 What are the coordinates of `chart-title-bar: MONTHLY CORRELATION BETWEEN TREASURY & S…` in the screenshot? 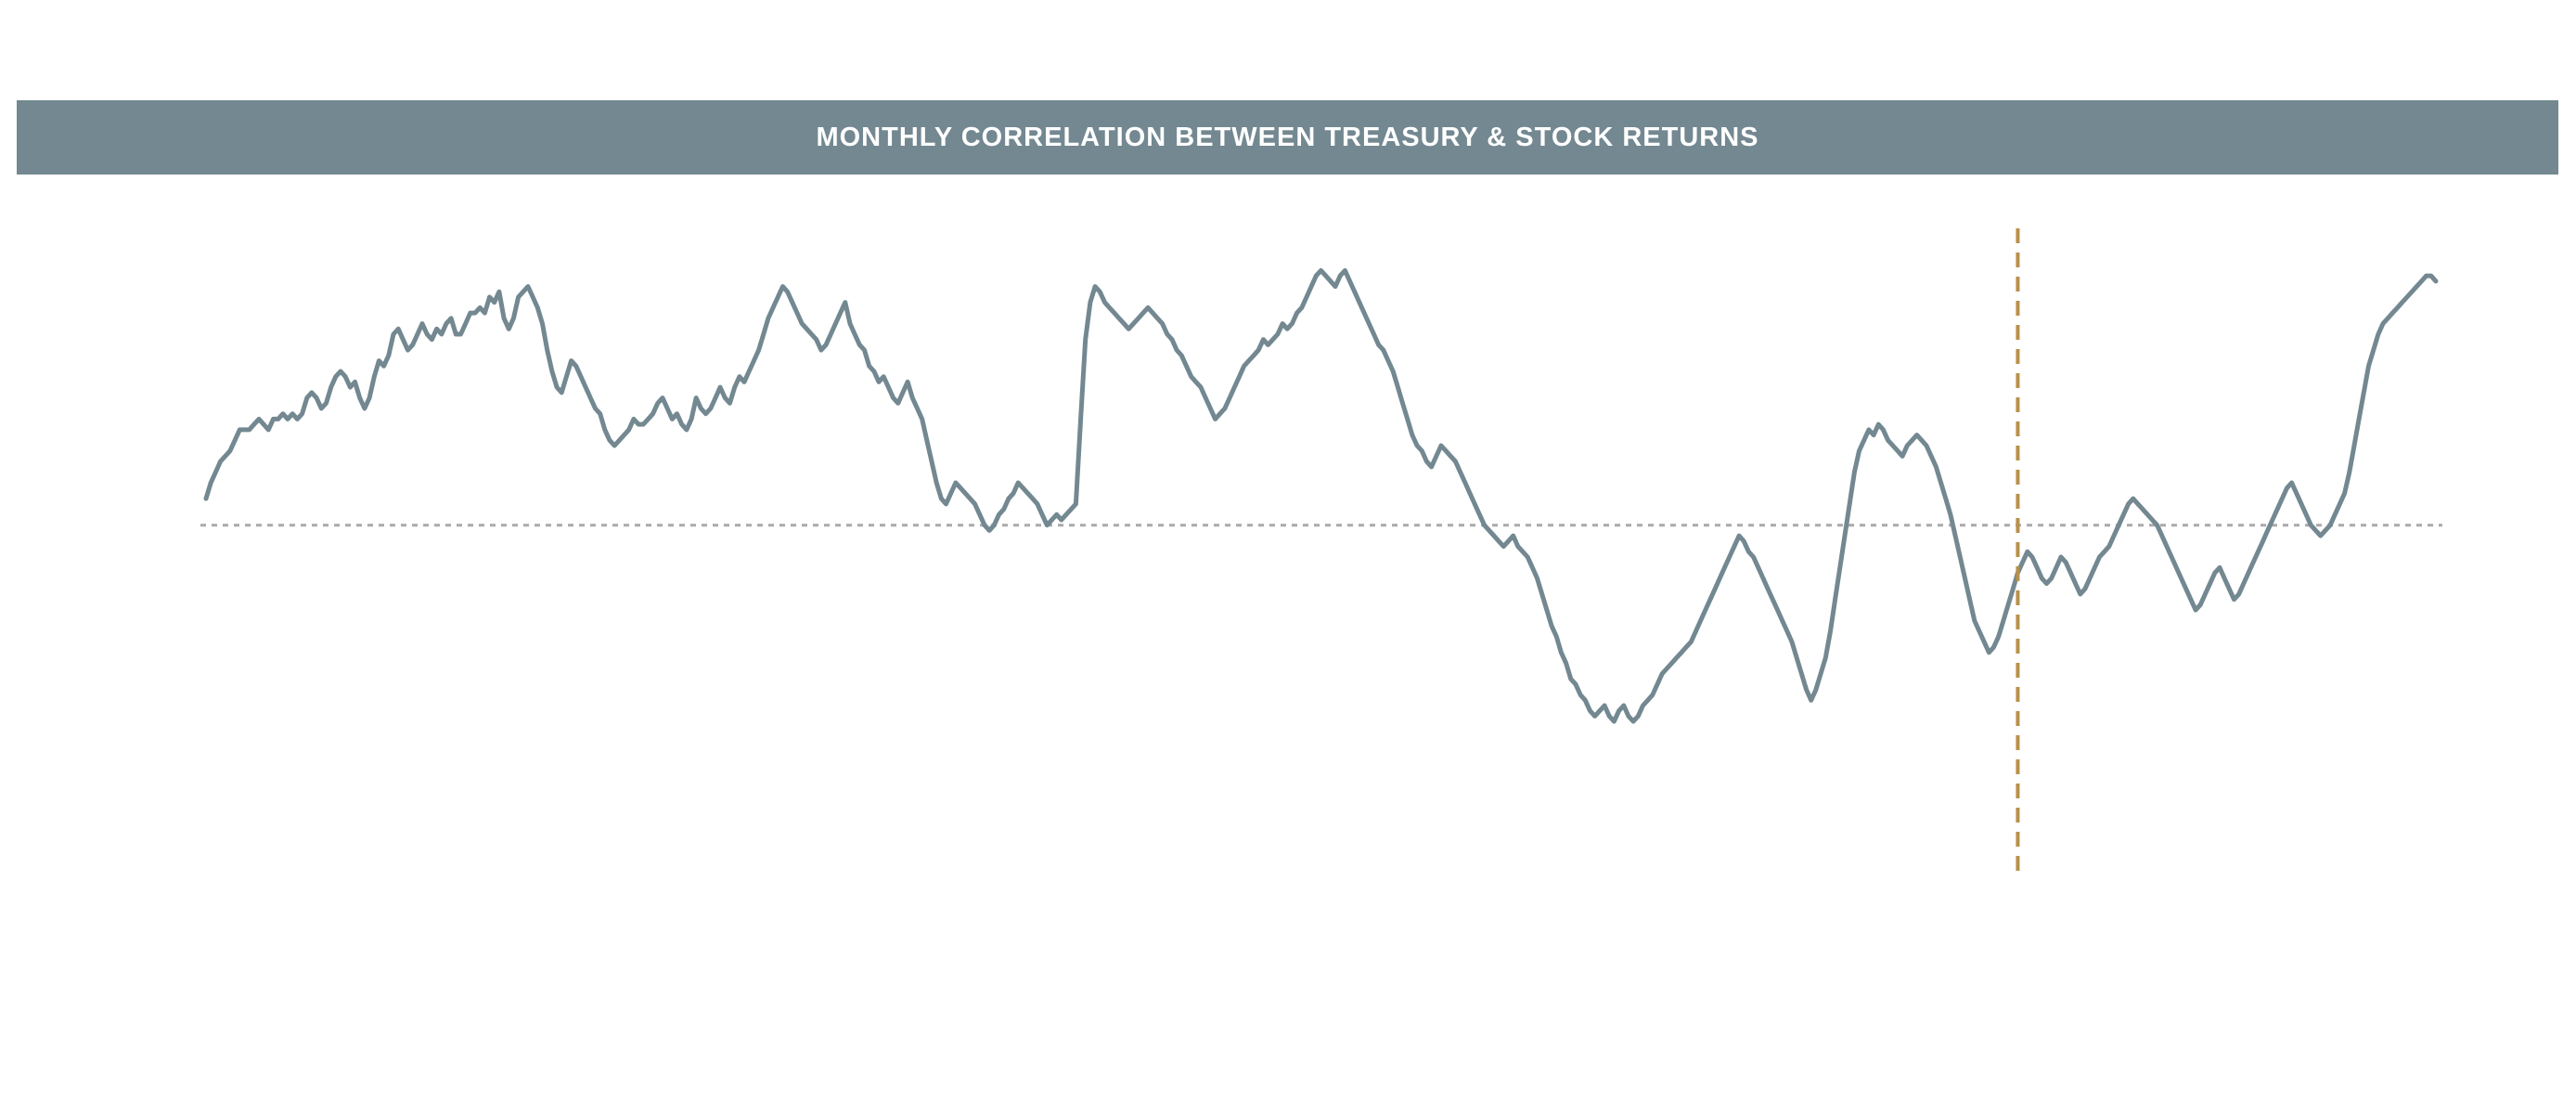 It's located at (1288, 137).